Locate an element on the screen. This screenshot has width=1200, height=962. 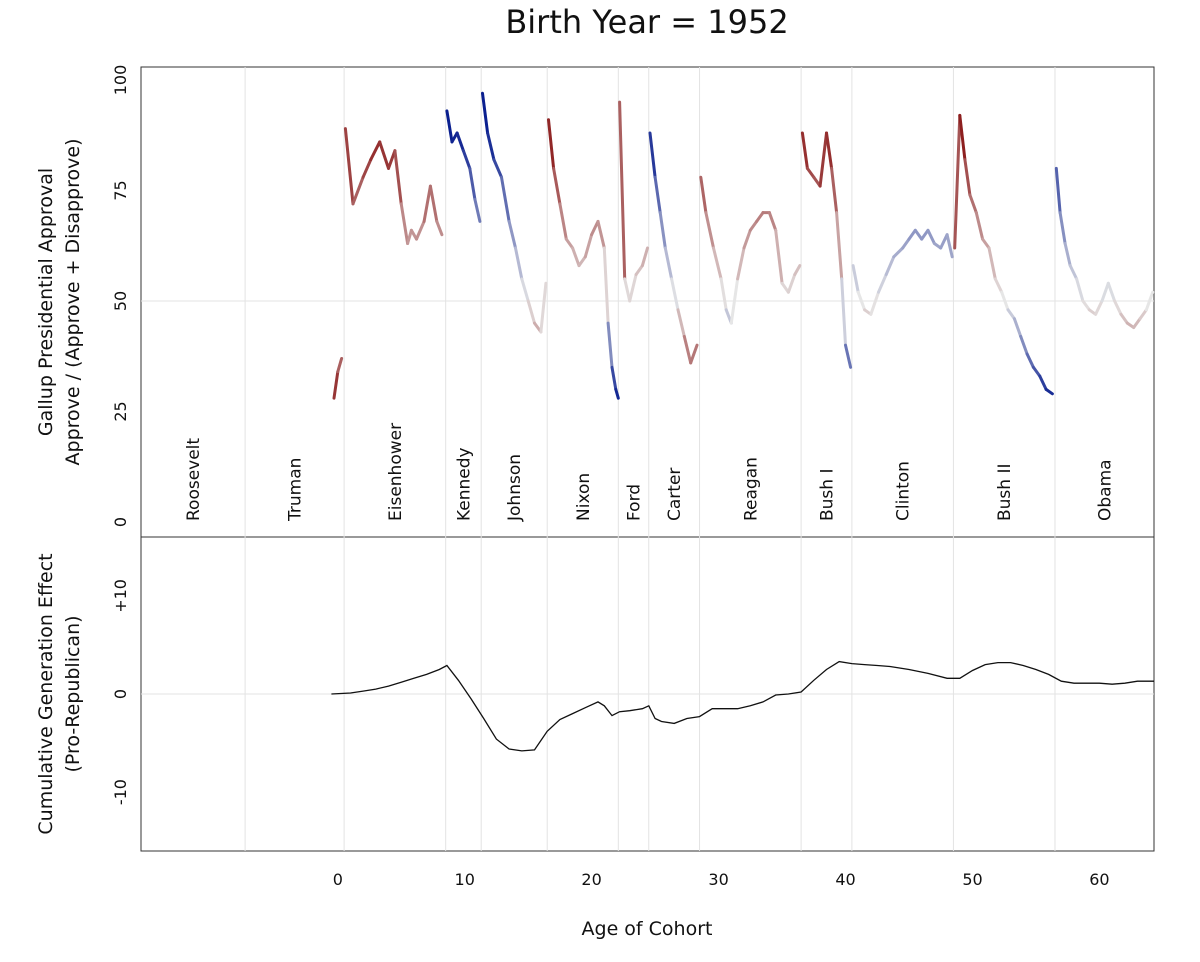
cumulative-effect-line is located at coordinates (742, 706).